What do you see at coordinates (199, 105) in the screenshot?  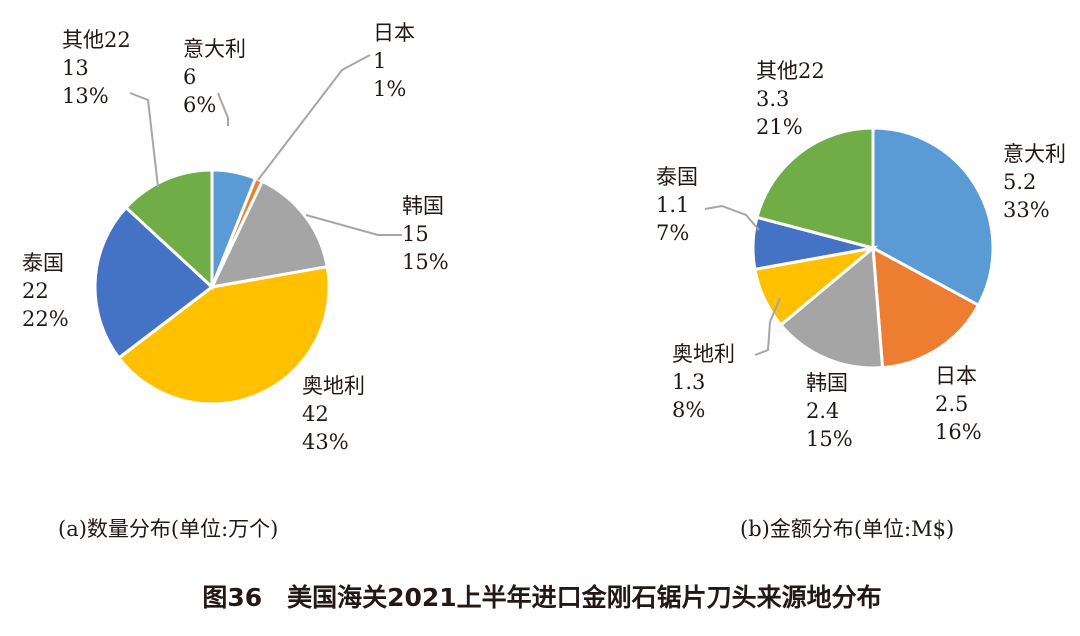 I see `label-italy-percent: 6%` at bounding box center [199, 105].